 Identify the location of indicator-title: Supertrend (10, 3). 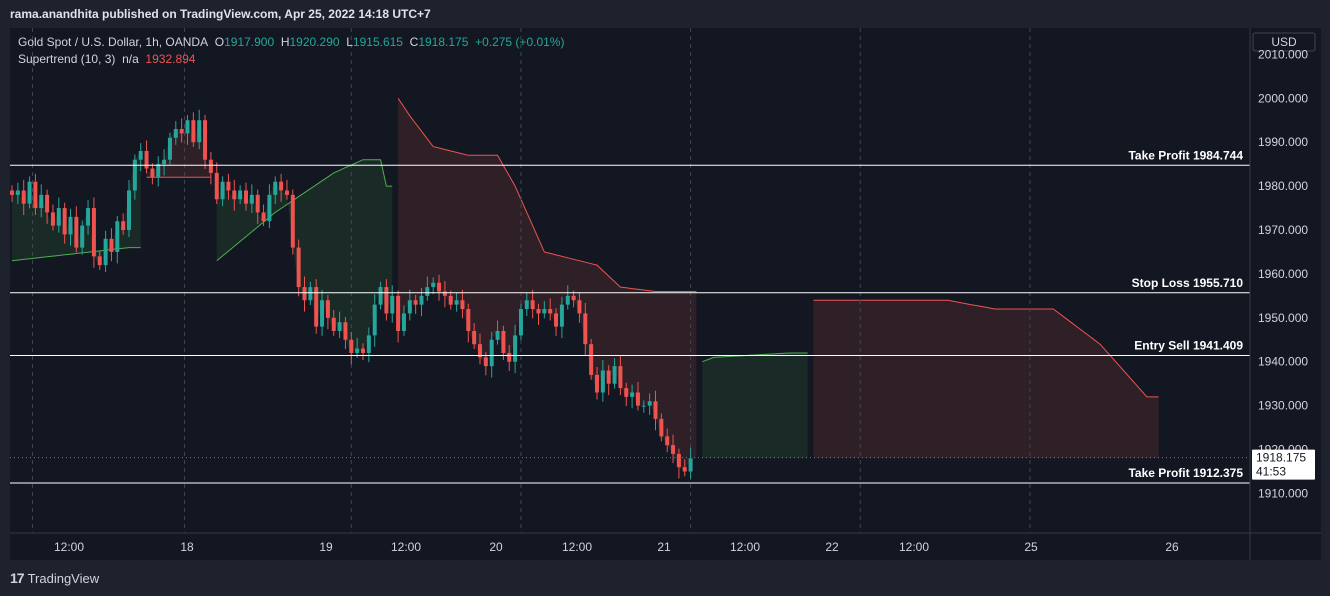
(67, 59).